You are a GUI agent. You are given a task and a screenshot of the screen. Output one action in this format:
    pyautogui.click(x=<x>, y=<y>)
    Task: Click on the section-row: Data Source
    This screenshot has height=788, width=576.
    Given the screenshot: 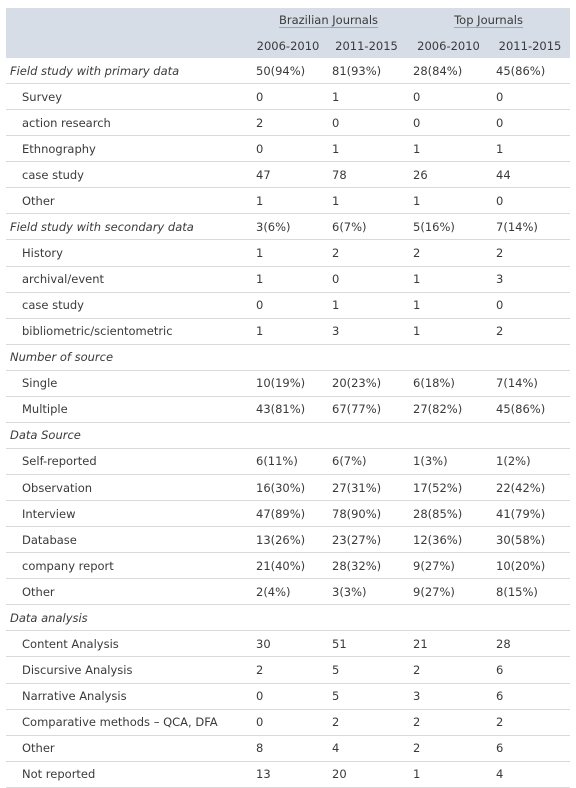 What is the action you would take?
    pyautogui.click(x=288, y=435)
    